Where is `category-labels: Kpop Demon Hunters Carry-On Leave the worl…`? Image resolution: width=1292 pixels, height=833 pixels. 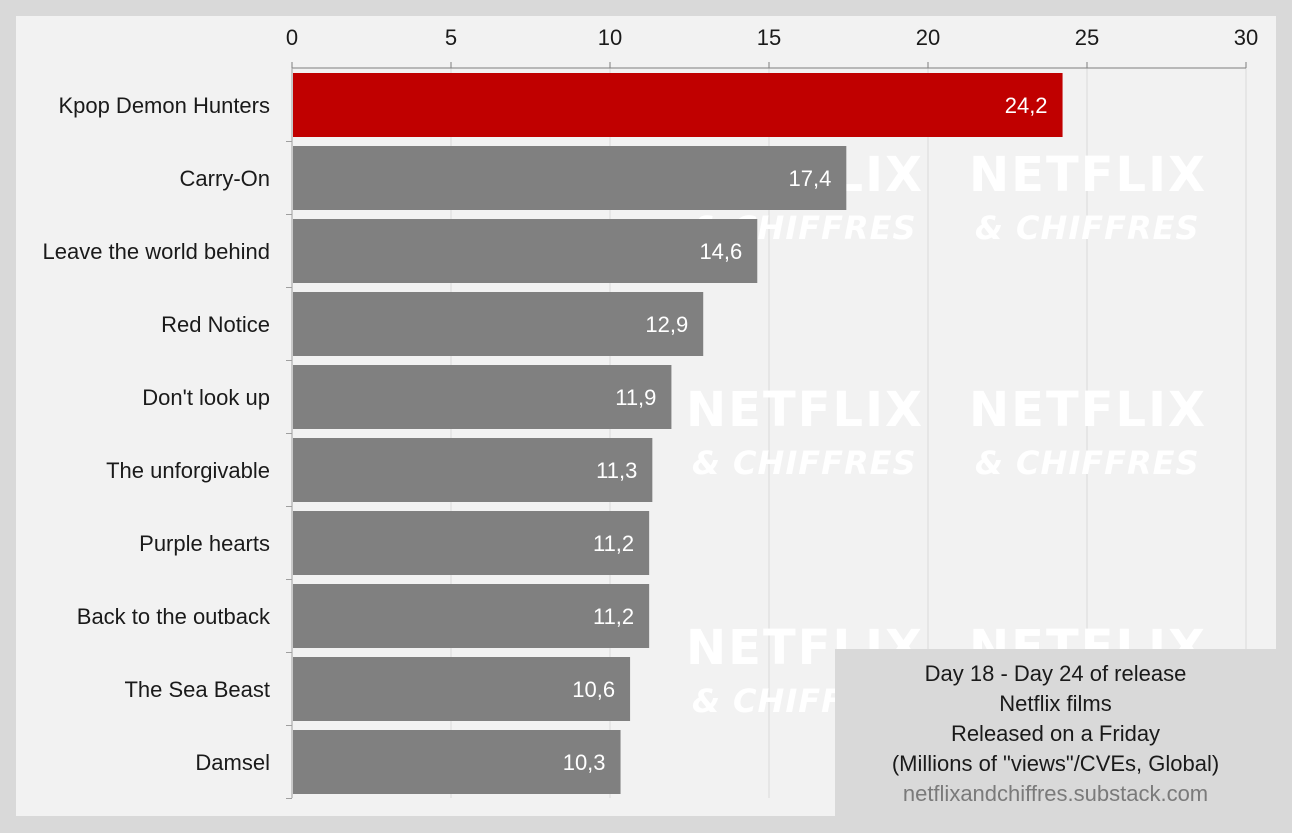
category-labels: Kpop Demon Hunters Carry-On Leave the worl… is located at coordinates (157, 434).